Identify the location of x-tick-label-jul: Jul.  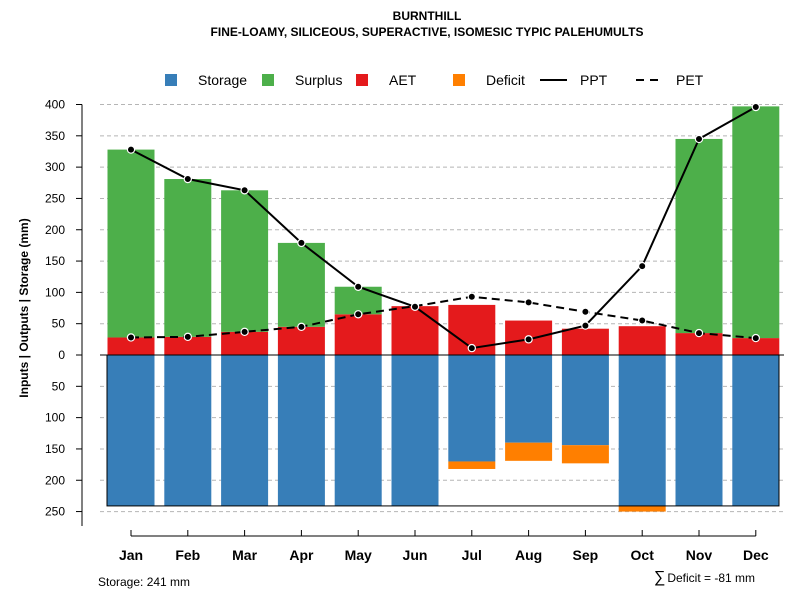
(472, 555).